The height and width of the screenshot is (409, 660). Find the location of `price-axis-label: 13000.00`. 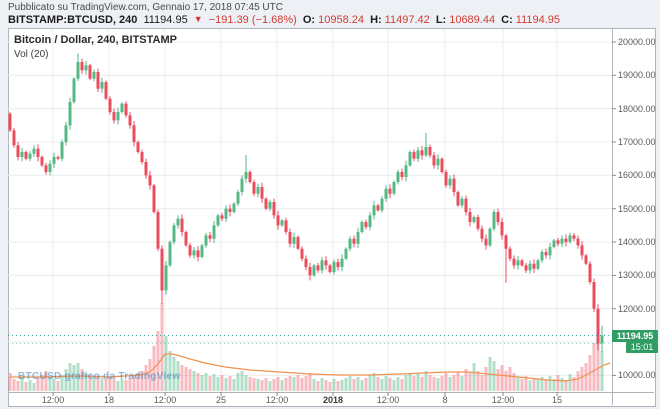

price-axis-label: 13000.00 is located at coordinates (637, 275).